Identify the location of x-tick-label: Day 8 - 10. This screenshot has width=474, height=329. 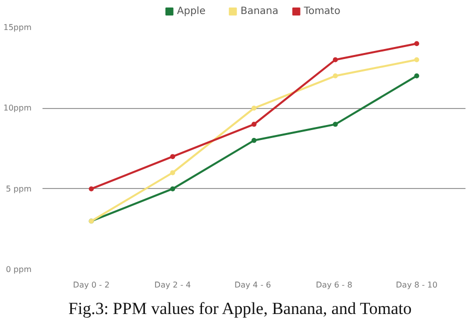
(417, 285).